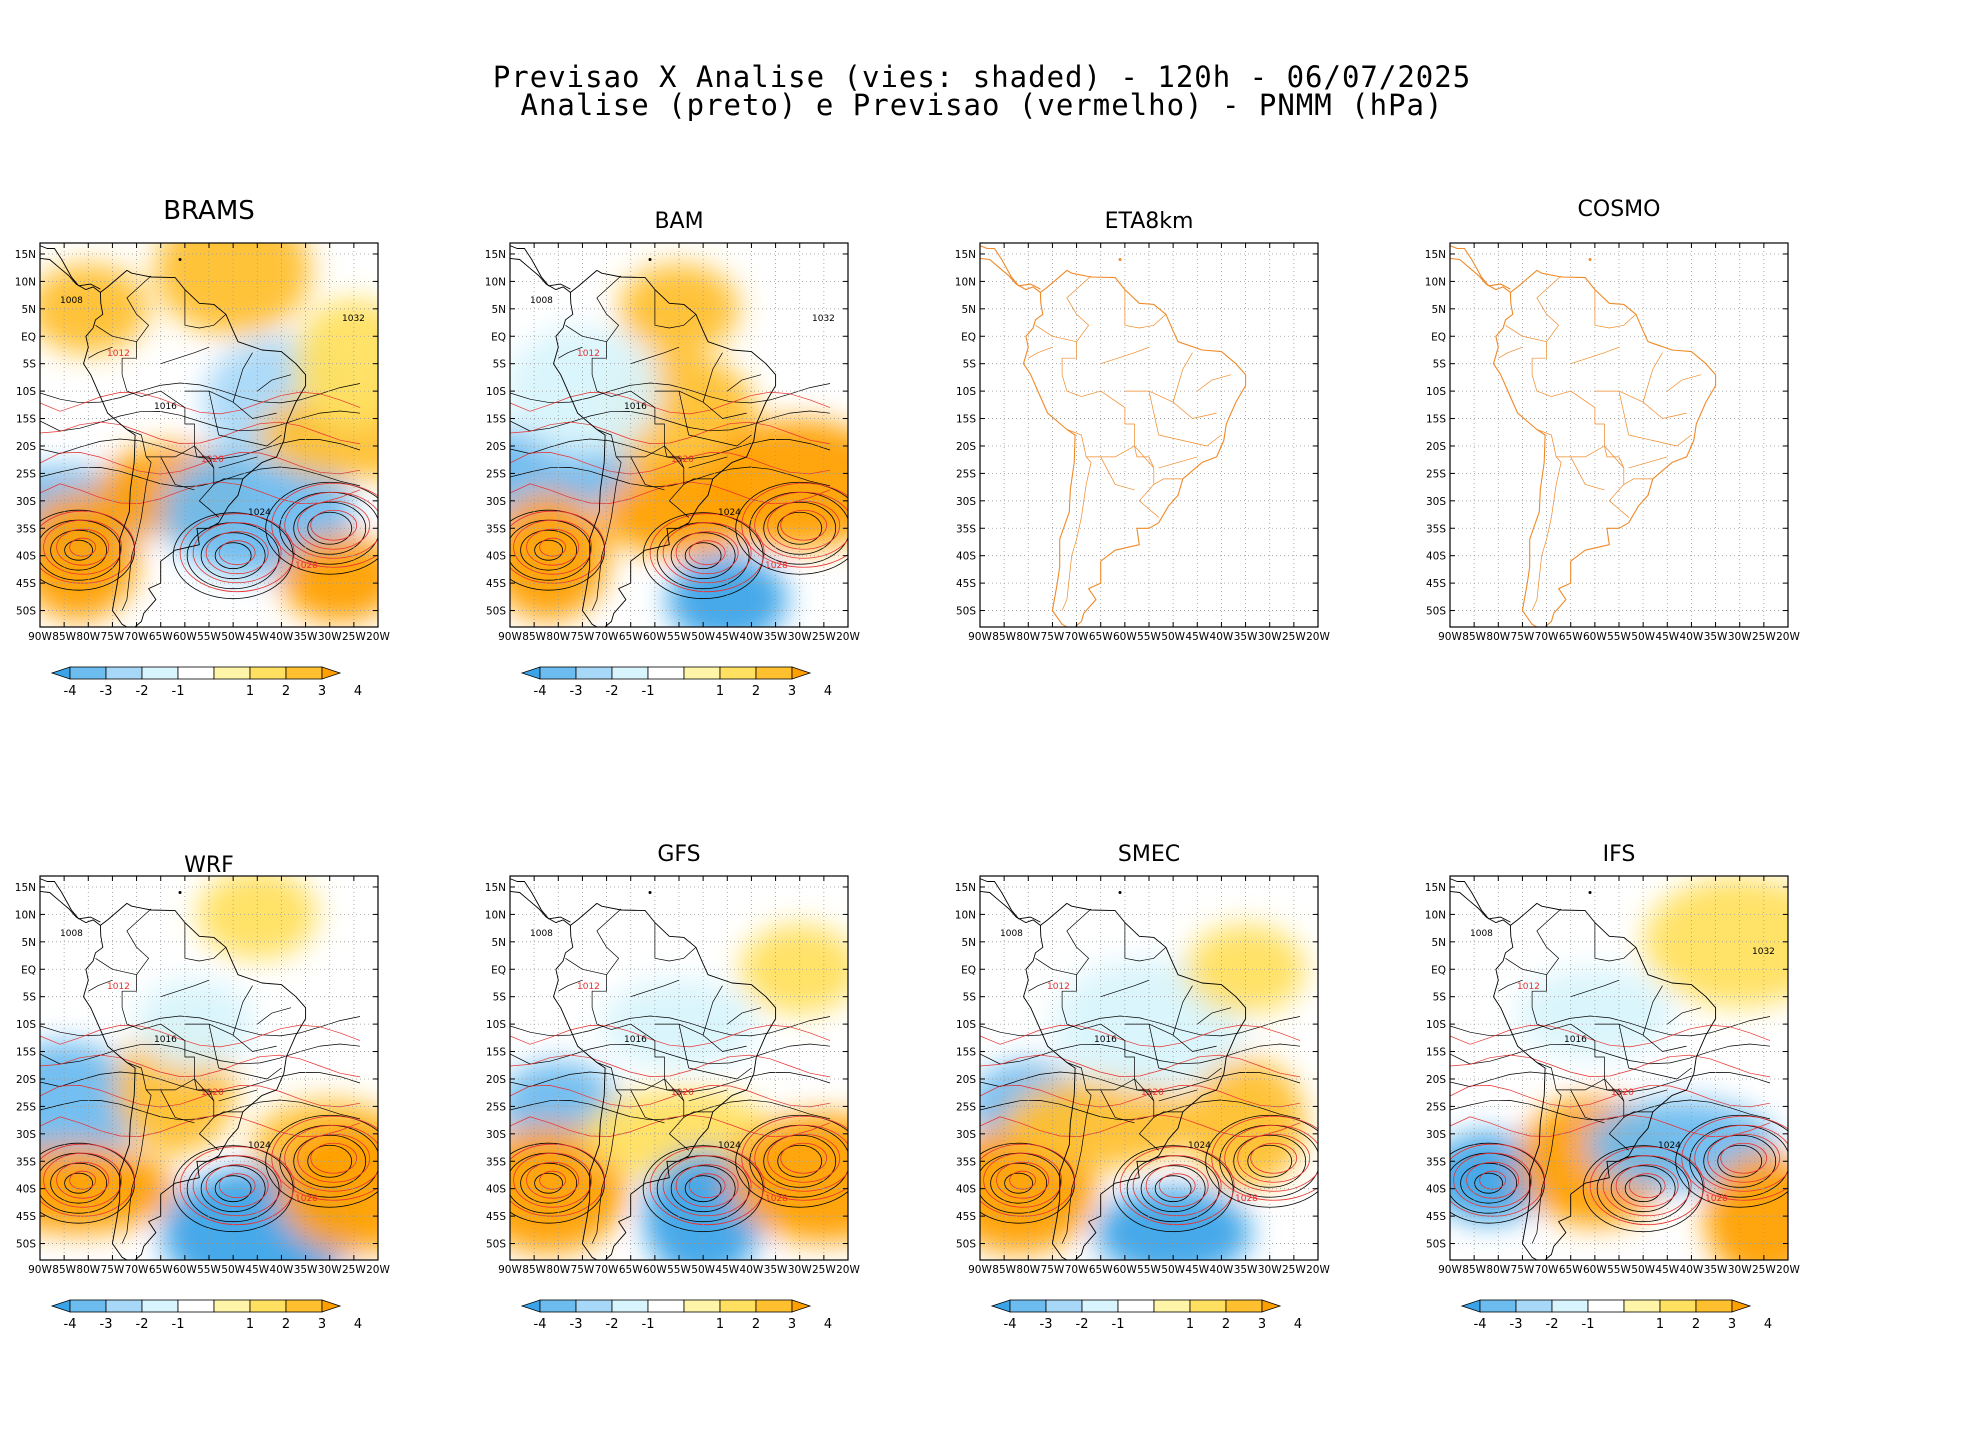 Image resolution: width=1964 pixels, height=1436 pixels. Describe the element at coordinates (1149, 854) in the screenshot. I see `panel-title-smec: SMEC` at that location.